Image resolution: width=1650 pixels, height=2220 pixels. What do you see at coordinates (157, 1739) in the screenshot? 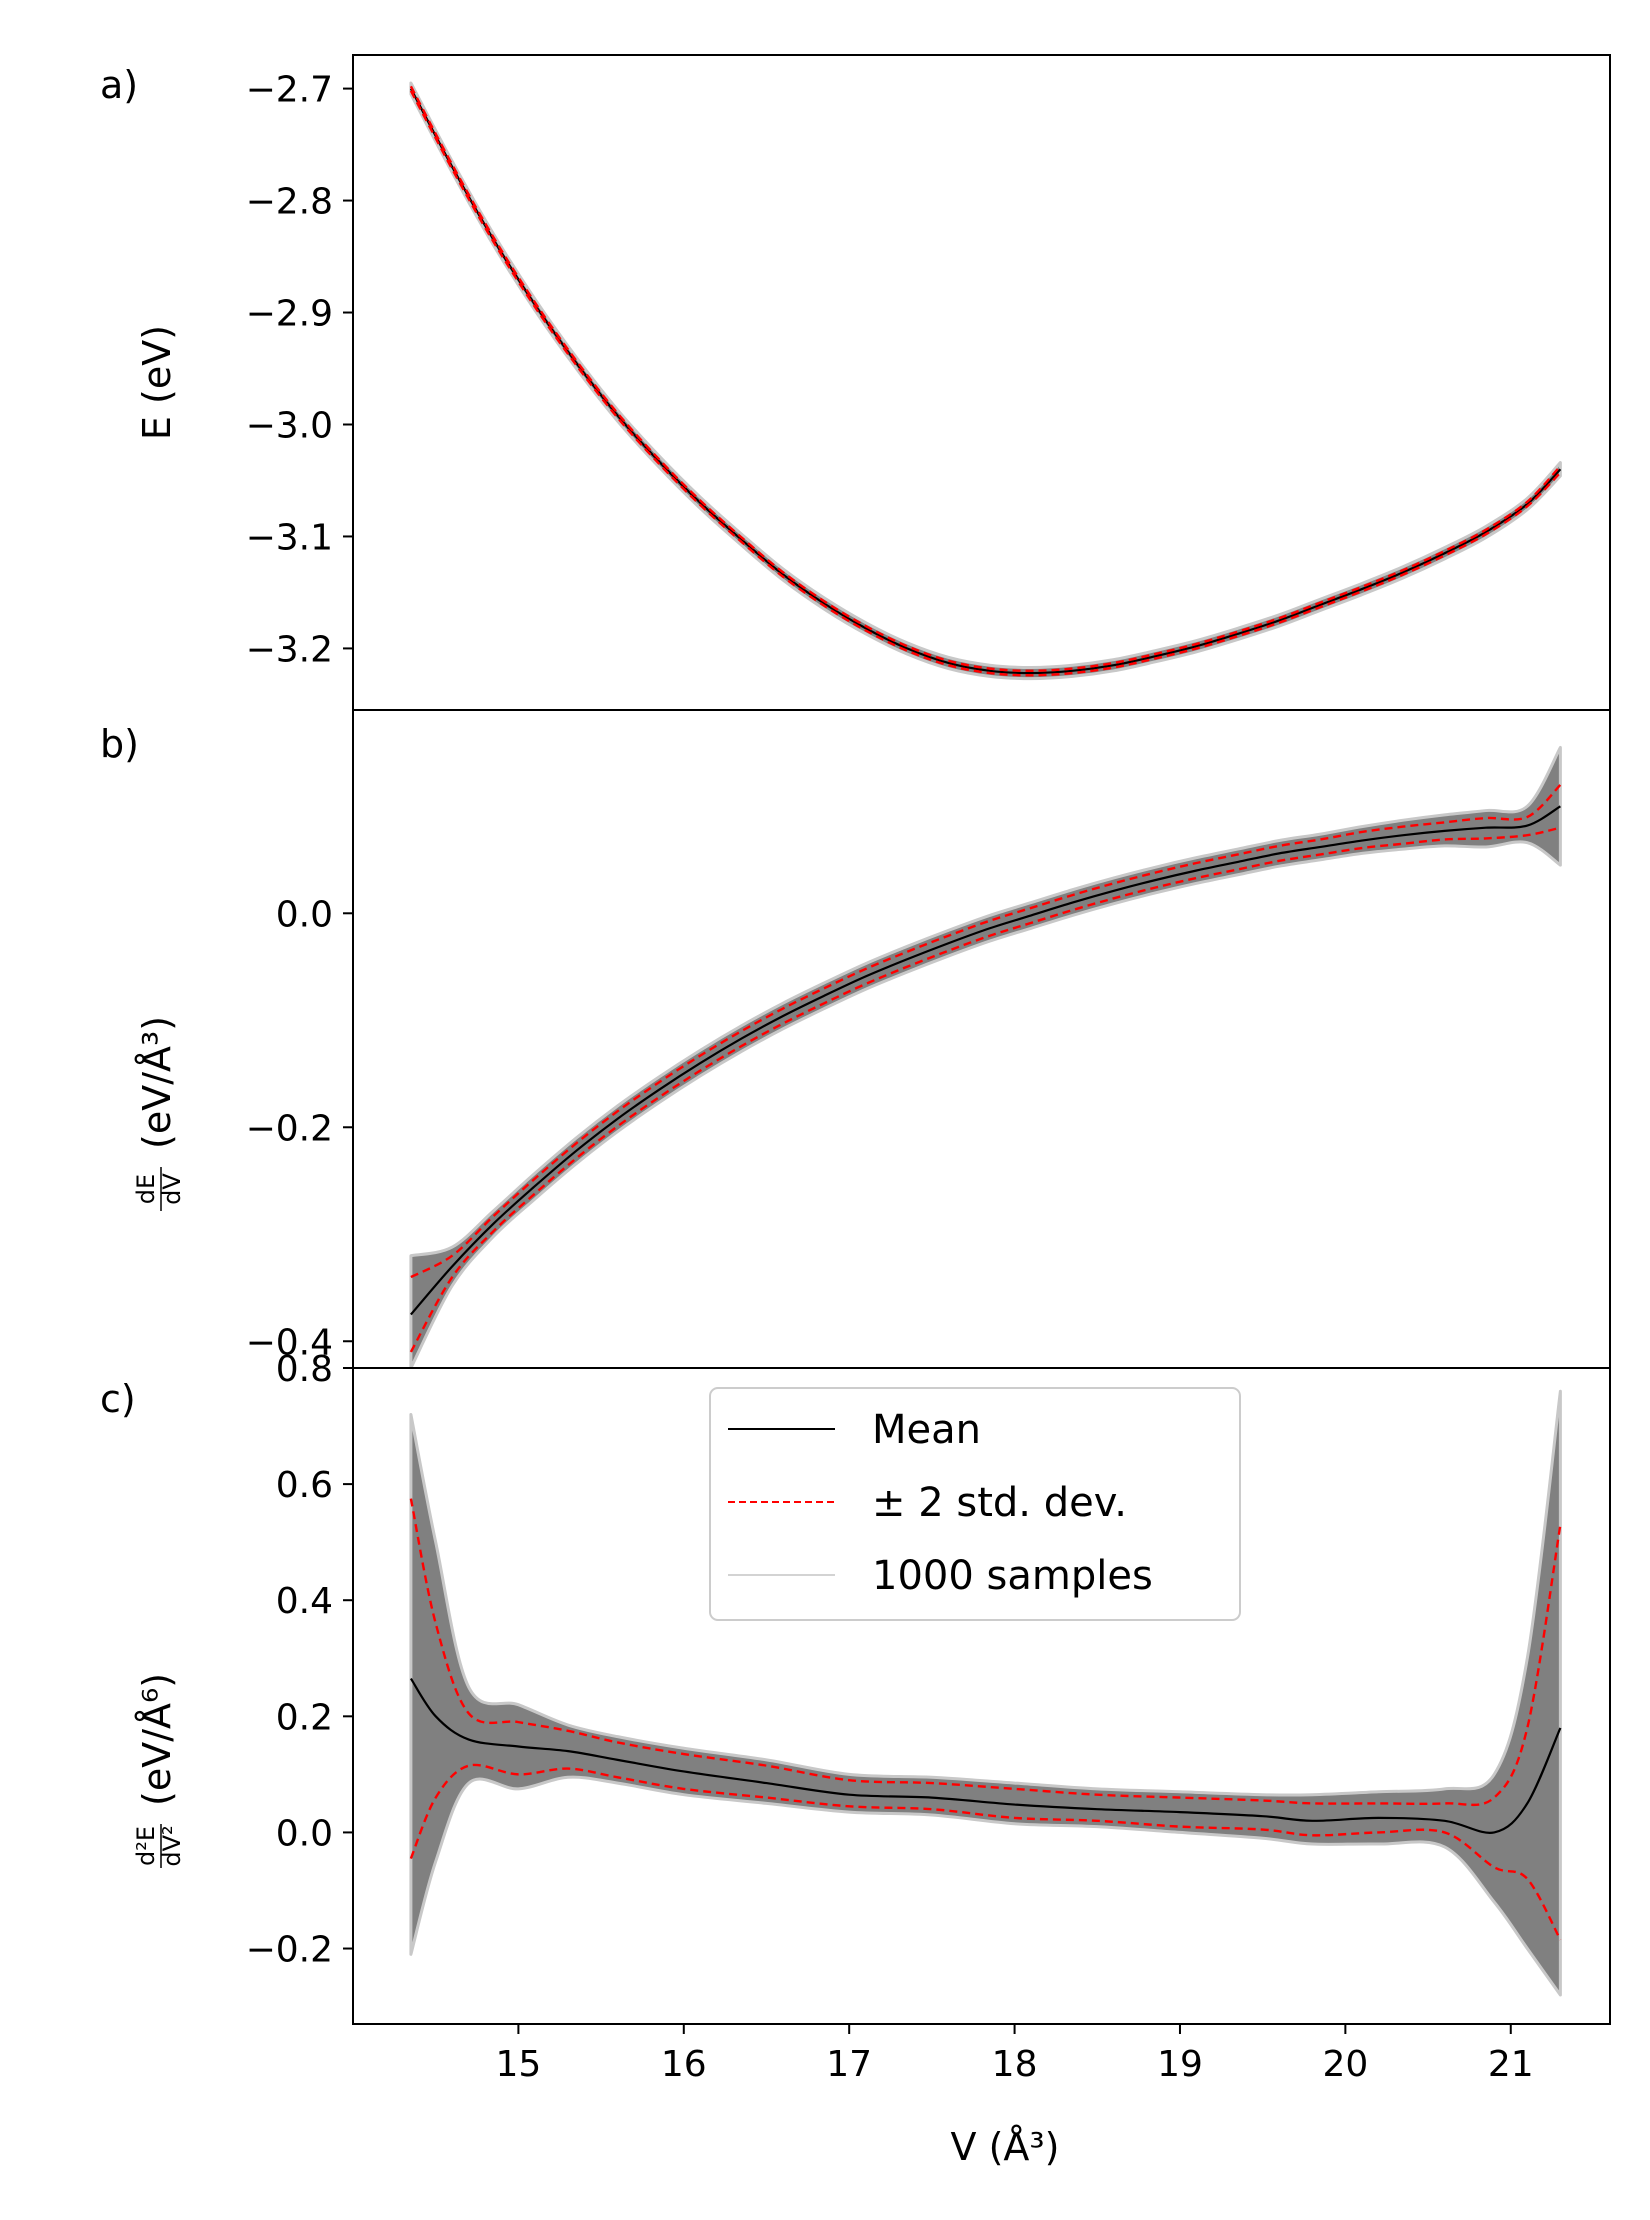
I see `y-label-unit: (eV/Å⁶)` at bounding box center [157, 1739].